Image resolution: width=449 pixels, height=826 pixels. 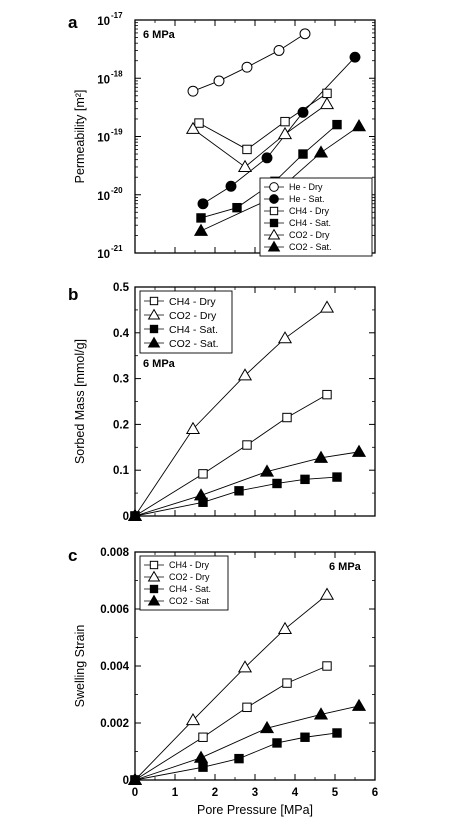 I want to click on legend-box, so click(x=316, y=217).